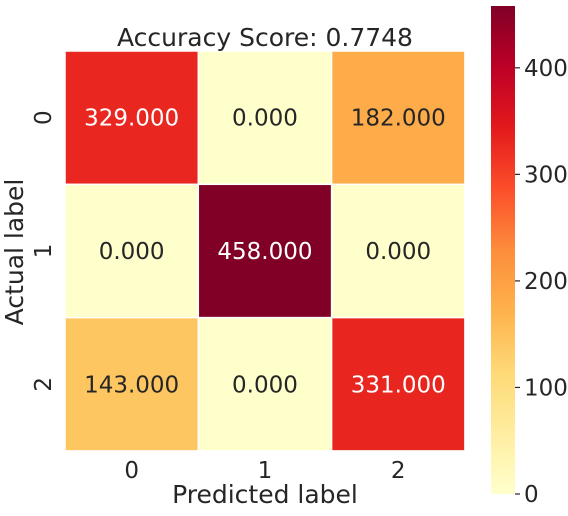 This screenshot has width=568, height=516. I want to click on colorbar-tick-label: 0, so click(531, 495).